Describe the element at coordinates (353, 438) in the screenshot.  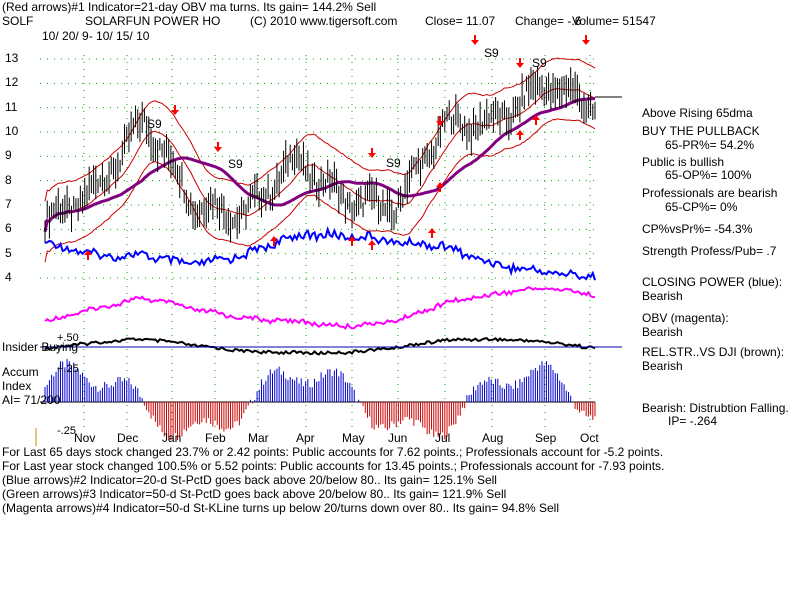
I see `x-tick-label: May` at that location.